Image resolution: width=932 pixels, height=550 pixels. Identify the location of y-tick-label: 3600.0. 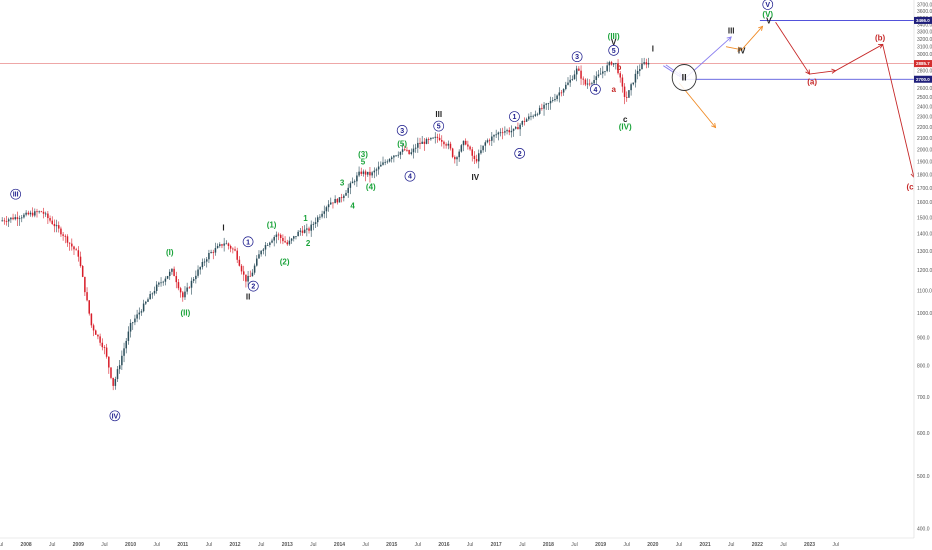
(924, 12).